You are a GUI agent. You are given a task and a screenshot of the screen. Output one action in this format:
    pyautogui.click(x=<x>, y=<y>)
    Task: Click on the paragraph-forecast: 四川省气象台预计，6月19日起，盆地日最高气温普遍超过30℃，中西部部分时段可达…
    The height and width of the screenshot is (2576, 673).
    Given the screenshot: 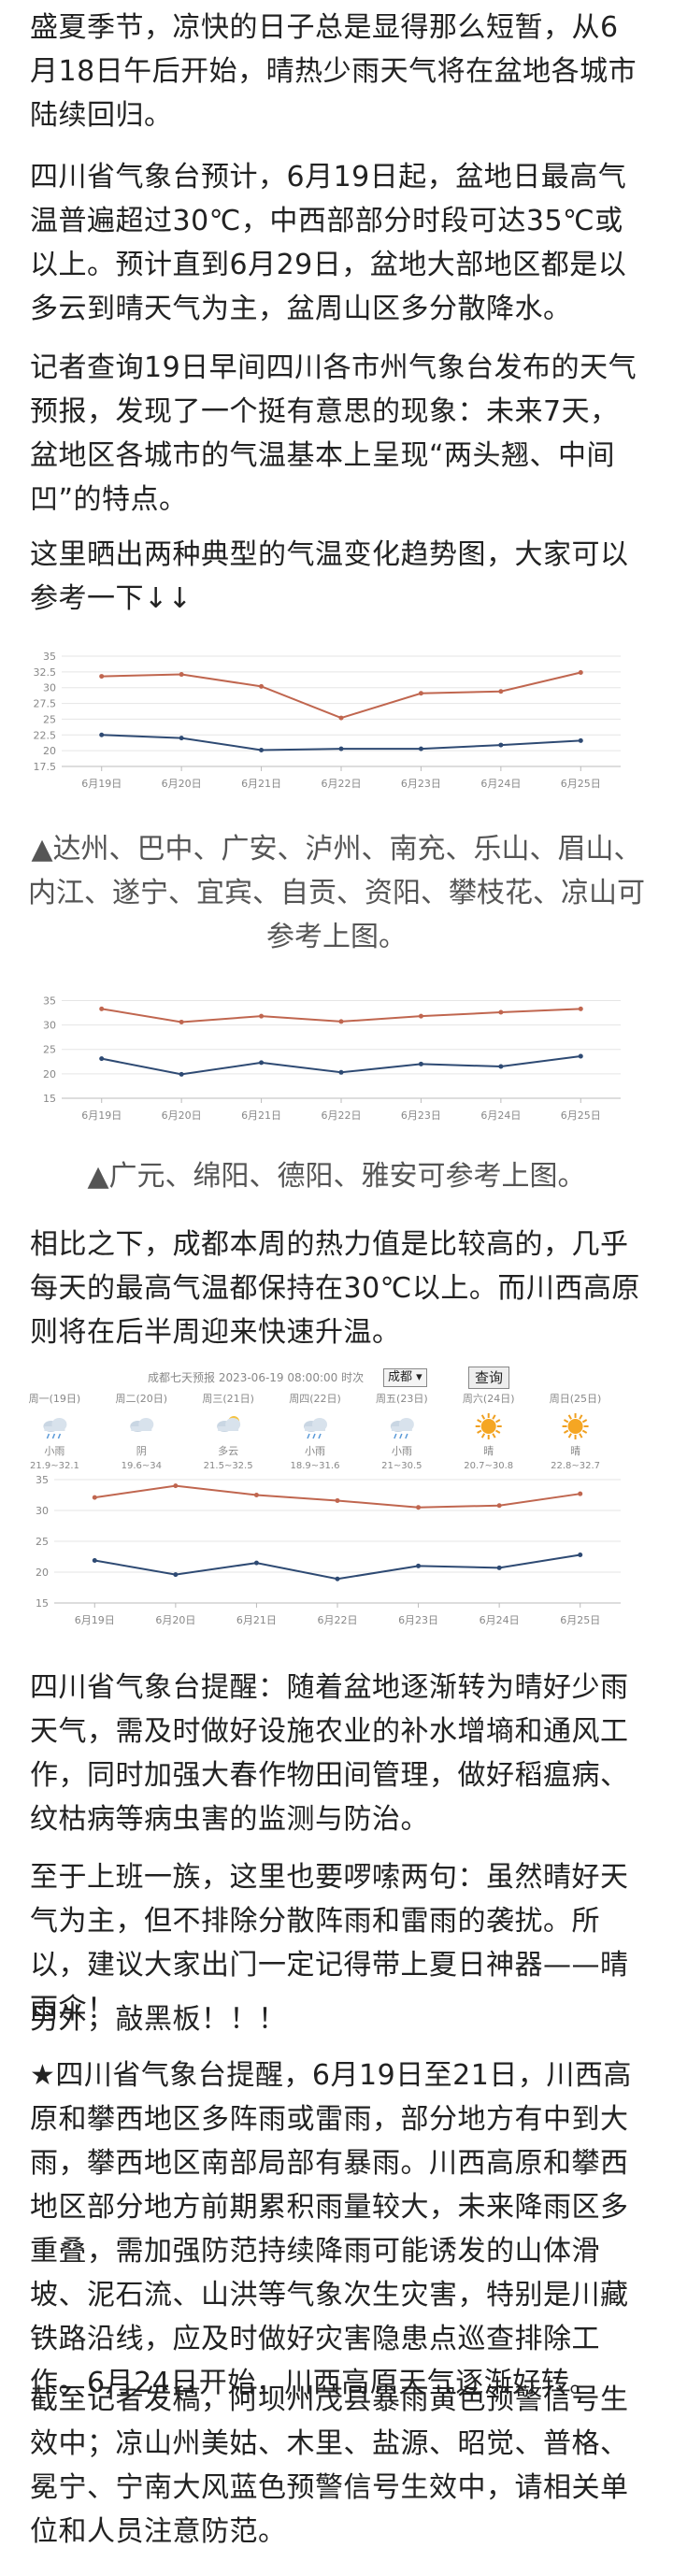 What is the action you would take?
    pyautogui.click(x=328, y=243)
    